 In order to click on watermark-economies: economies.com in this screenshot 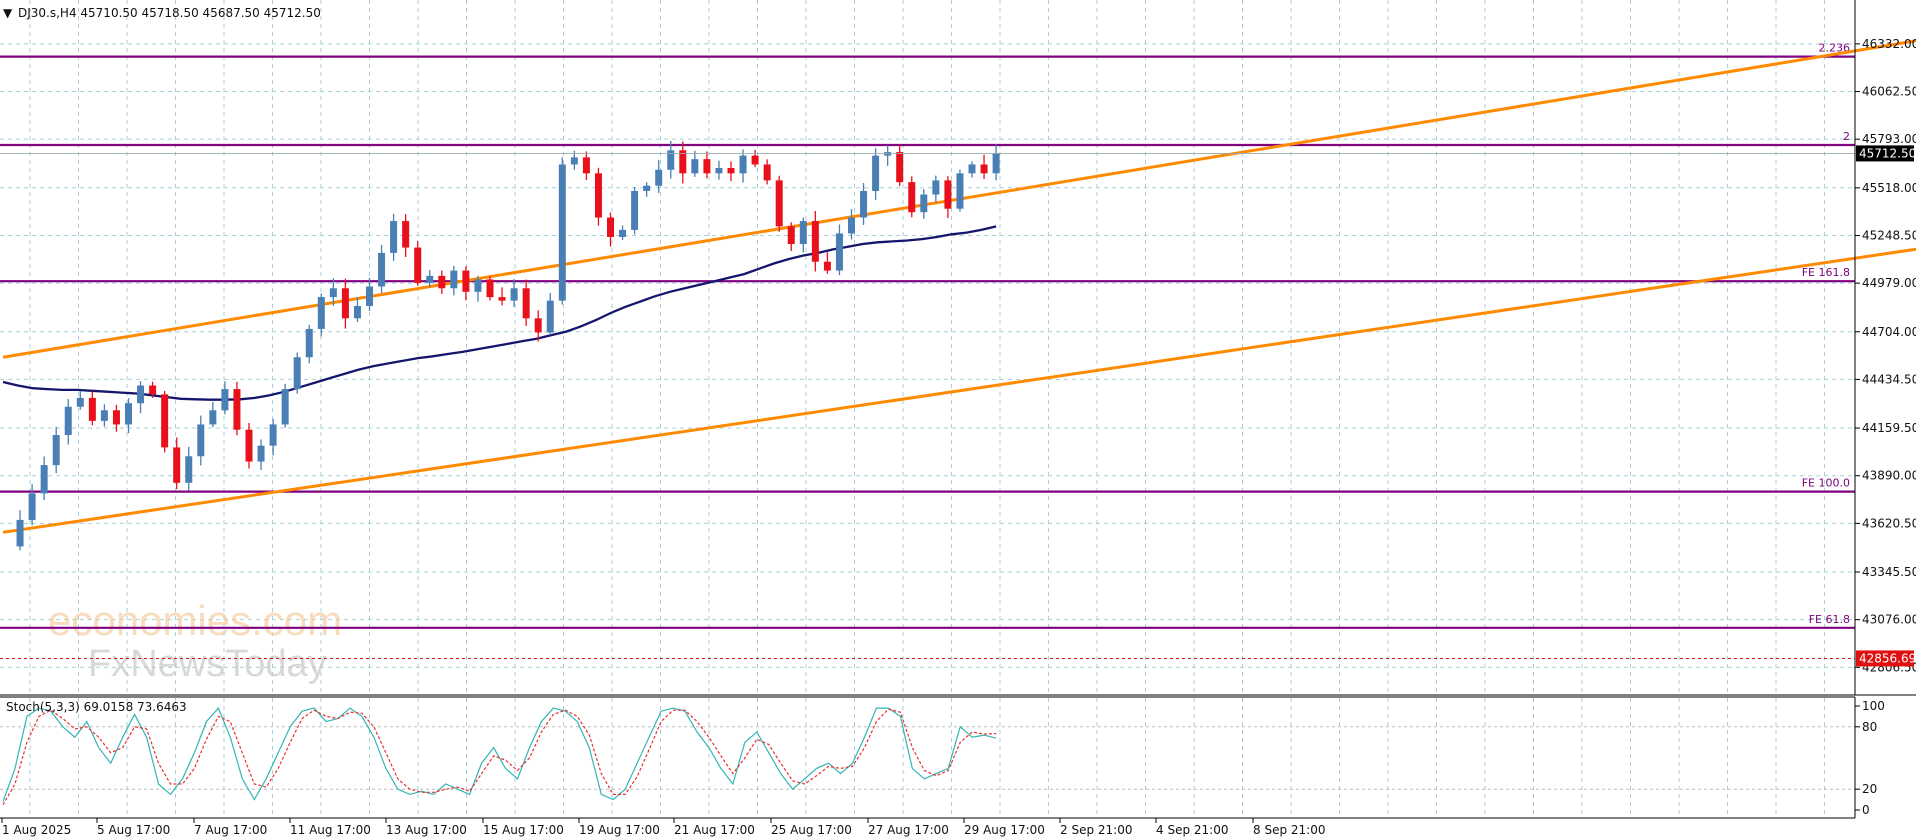, I will do `click(195, 620)`.